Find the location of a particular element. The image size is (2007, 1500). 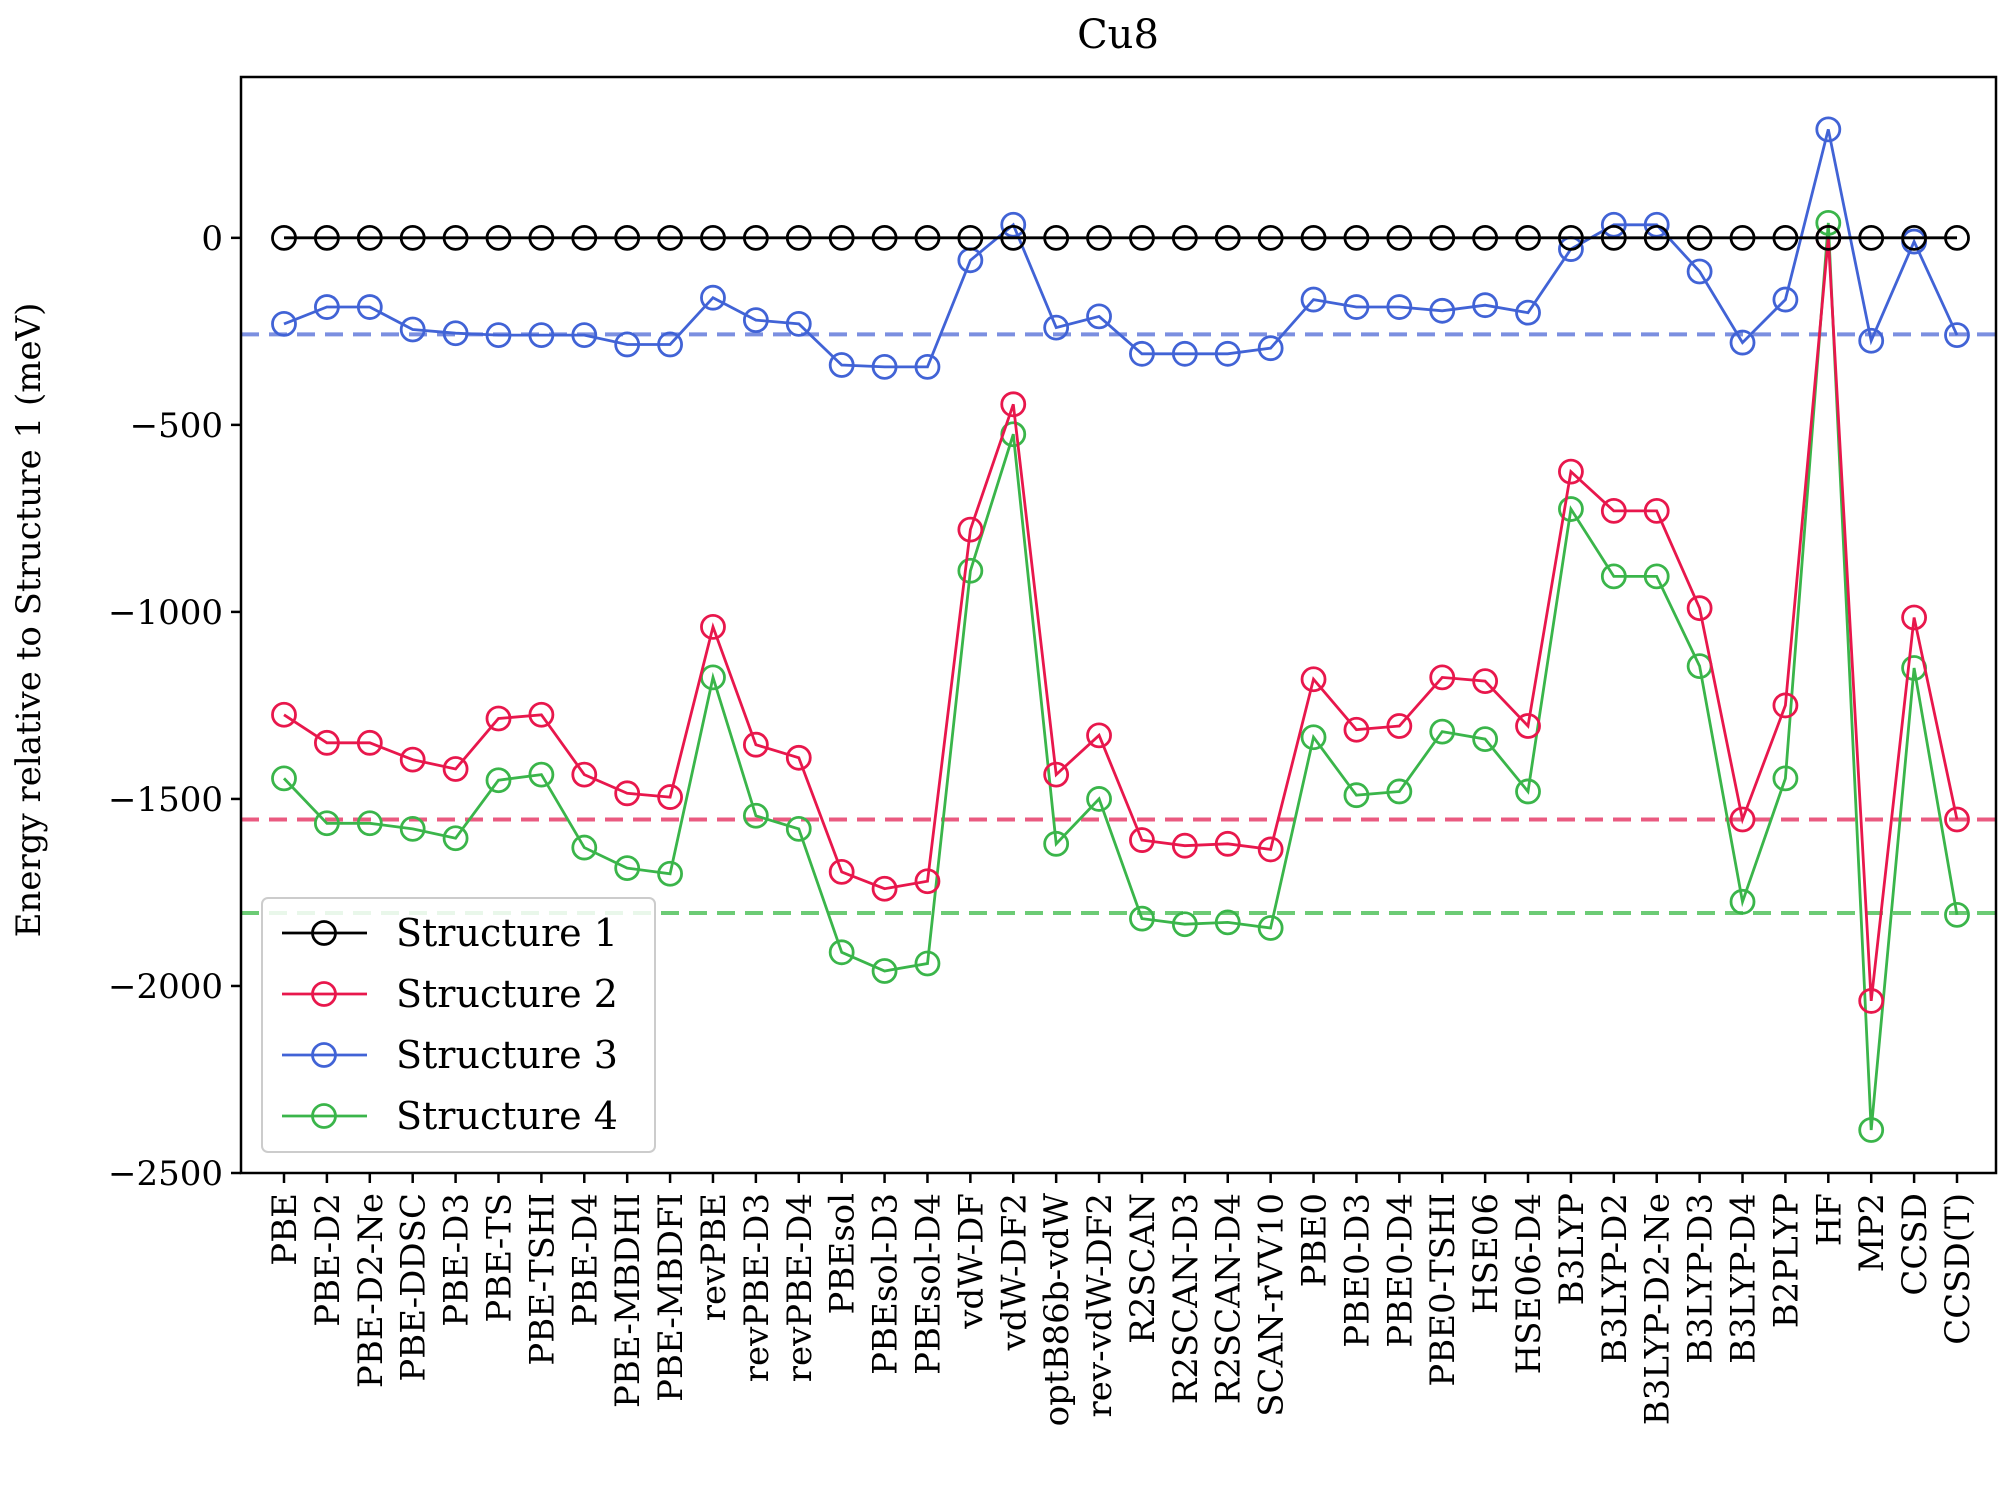

x-tick-label: rev-vdW-DF2 is located at coordinates (1100, 1305).